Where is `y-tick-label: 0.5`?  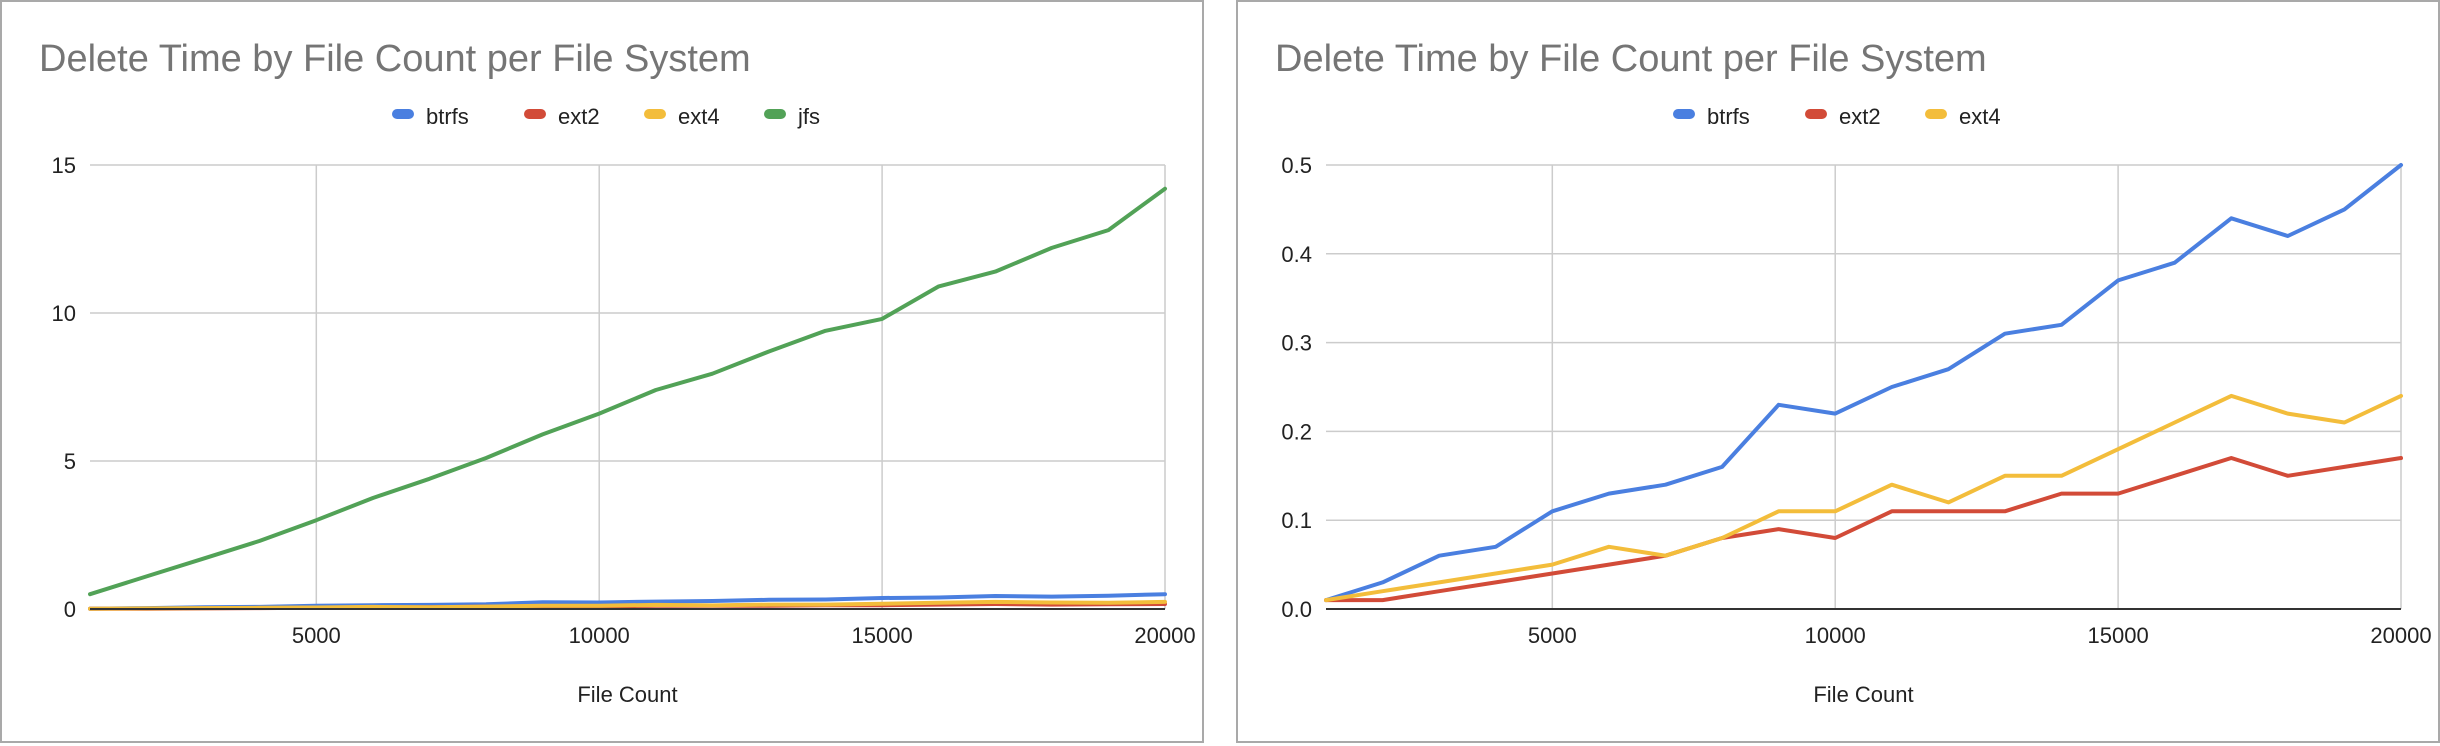
y-tick-label: 0.5 is located at coordinates (1296, 165).